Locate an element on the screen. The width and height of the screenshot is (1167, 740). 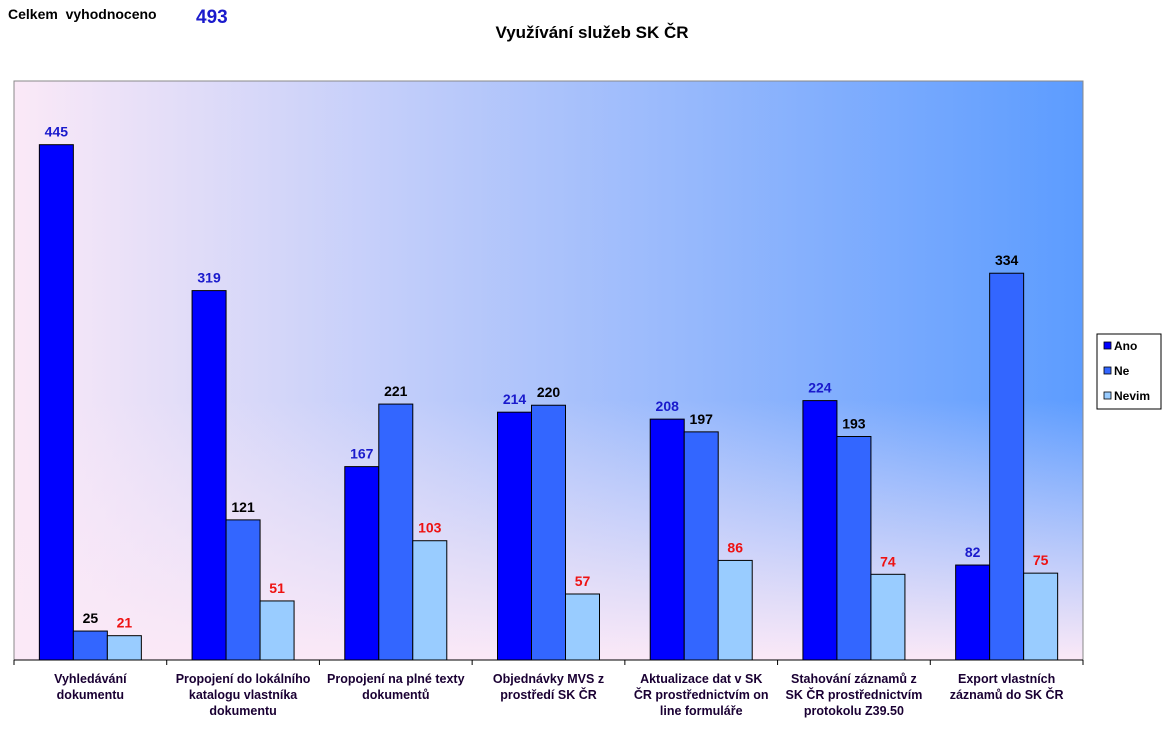
data-label: 75 is located at coordinates (1041, 560).